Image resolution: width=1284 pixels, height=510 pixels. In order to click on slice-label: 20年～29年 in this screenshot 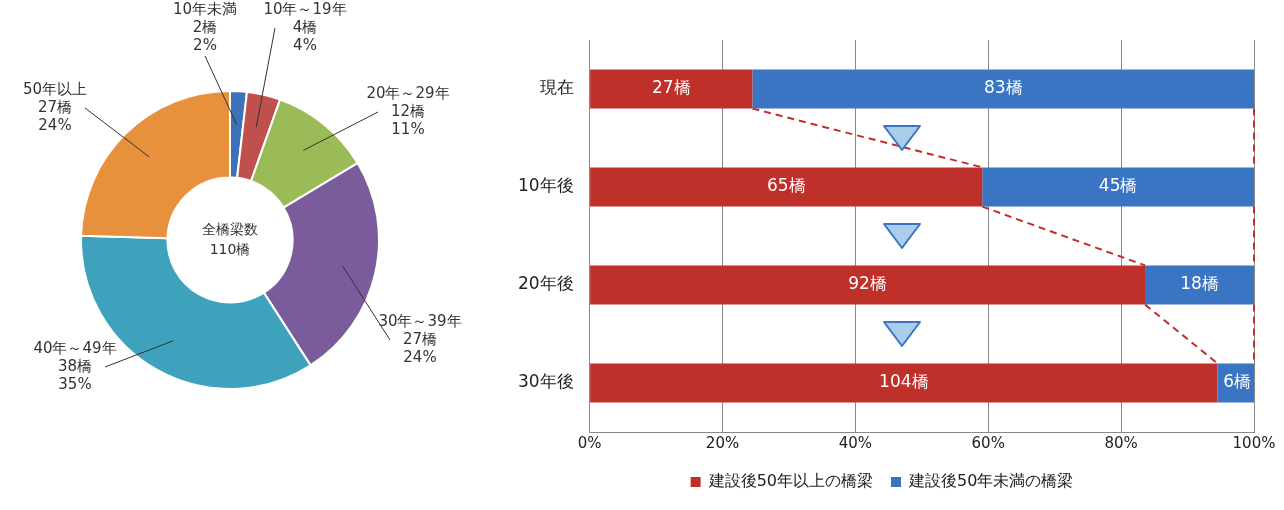, I will do `click(408, 92)`.